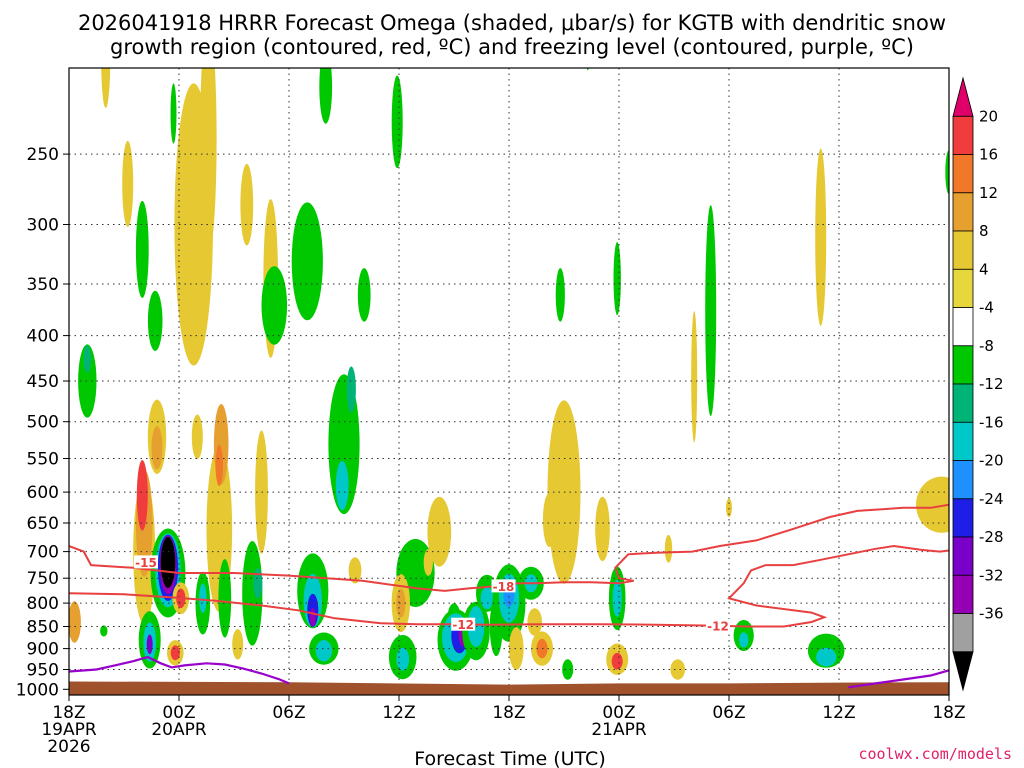 The width and height of the screenshot is (1024, 768). Describe the element at coordinates (178, 713) in the screenshot. I see `x-tick-label-6-0: 00Z` at that location.